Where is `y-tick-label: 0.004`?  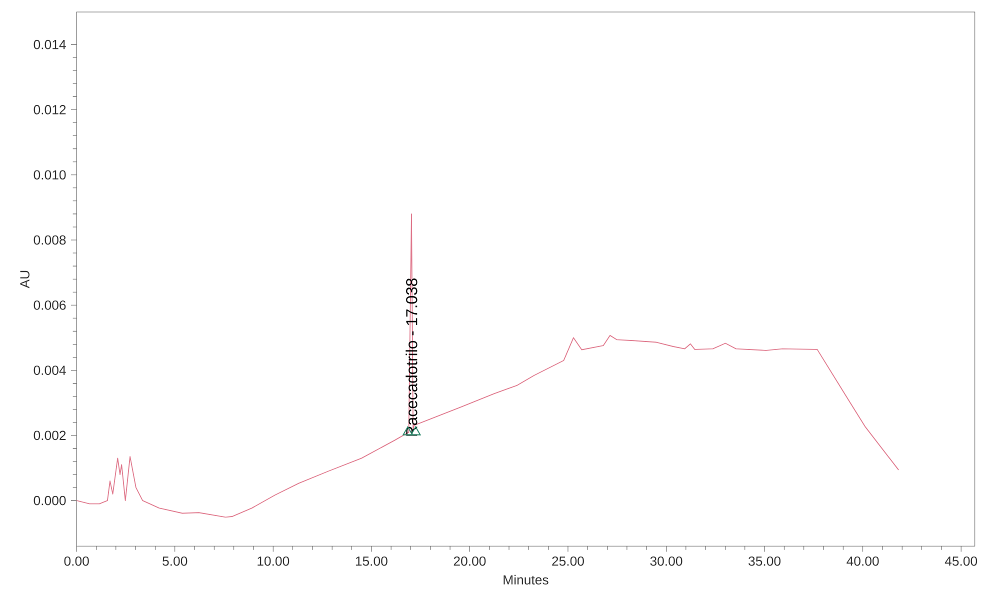 y-tick-label: 0.004 is located at coordinates (50, 371).